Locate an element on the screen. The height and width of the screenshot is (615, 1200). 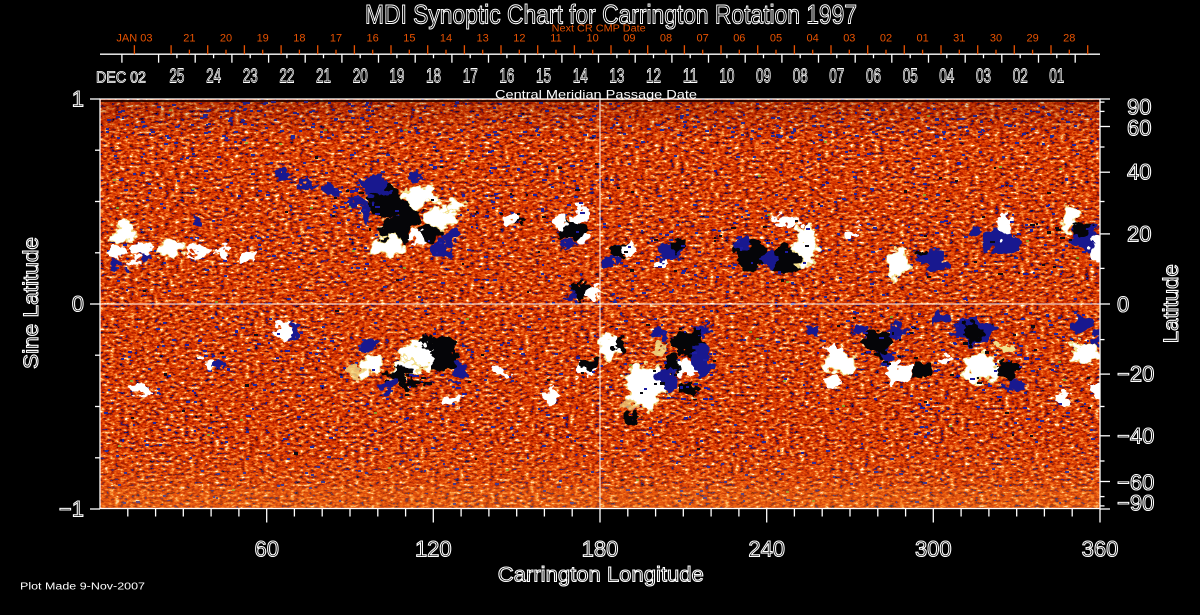
svg-text: −40 is located at coordinates (1135, 436).